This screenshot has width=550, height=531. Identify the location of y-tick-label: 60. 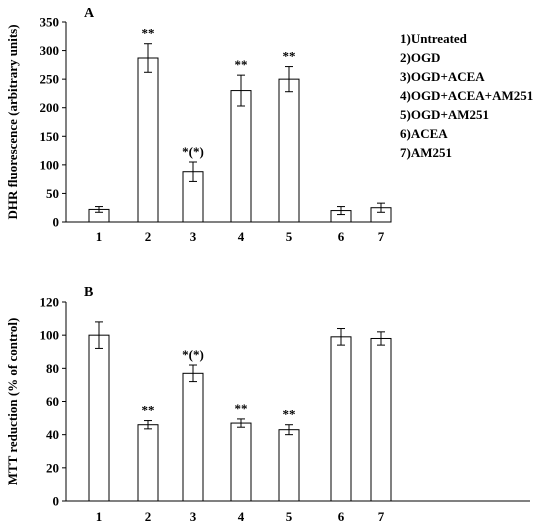
(52, 401).